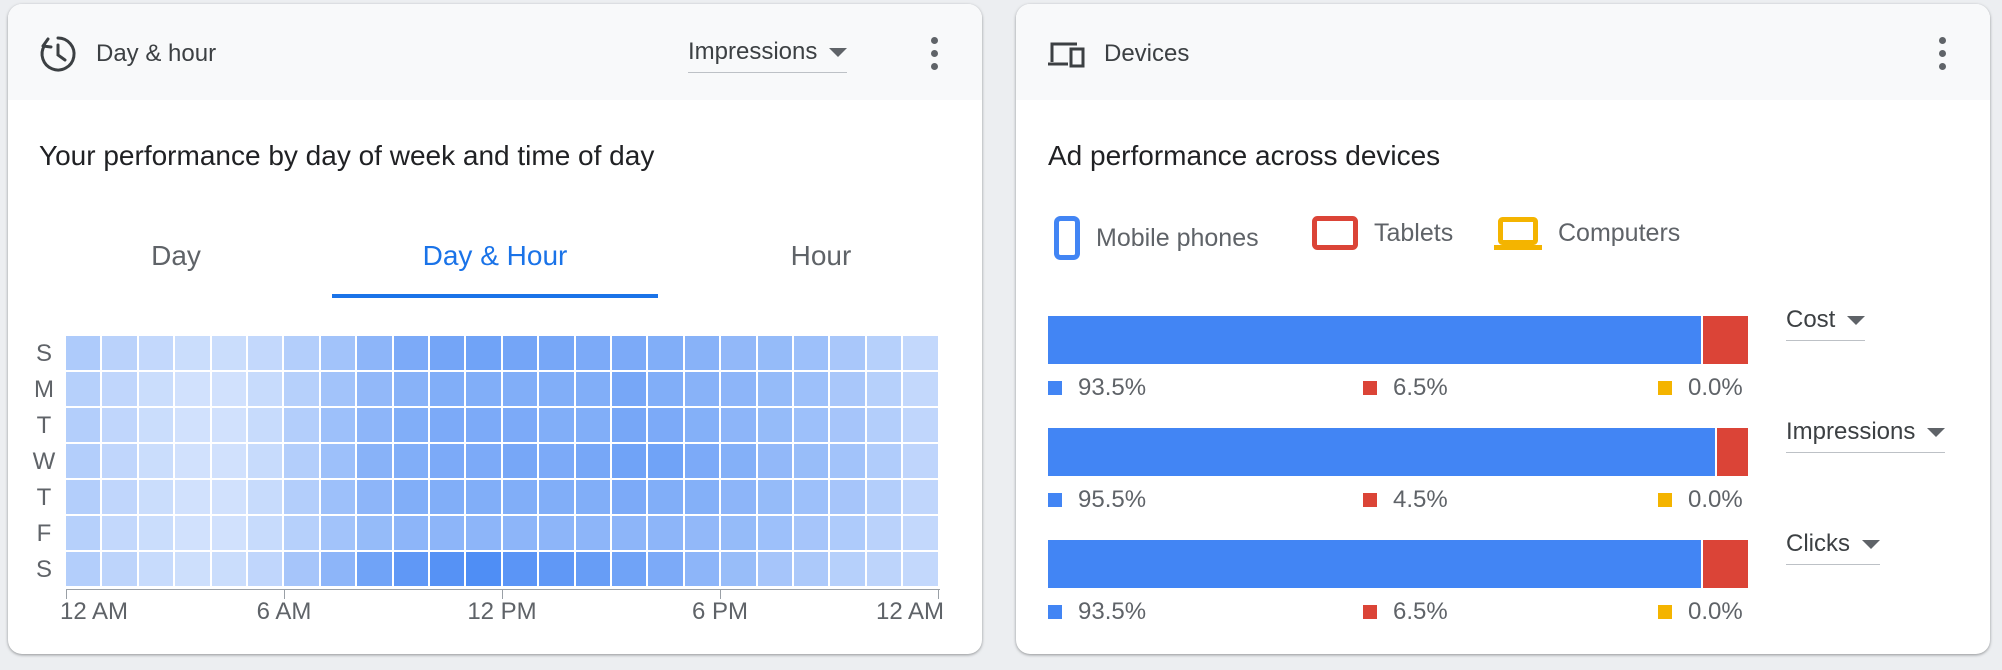 The image size is (2002, 670). What do you see at coordinates (1398, 564) in the screenshot?
I see `device-share-bar` at bounding box center [1398, 564].